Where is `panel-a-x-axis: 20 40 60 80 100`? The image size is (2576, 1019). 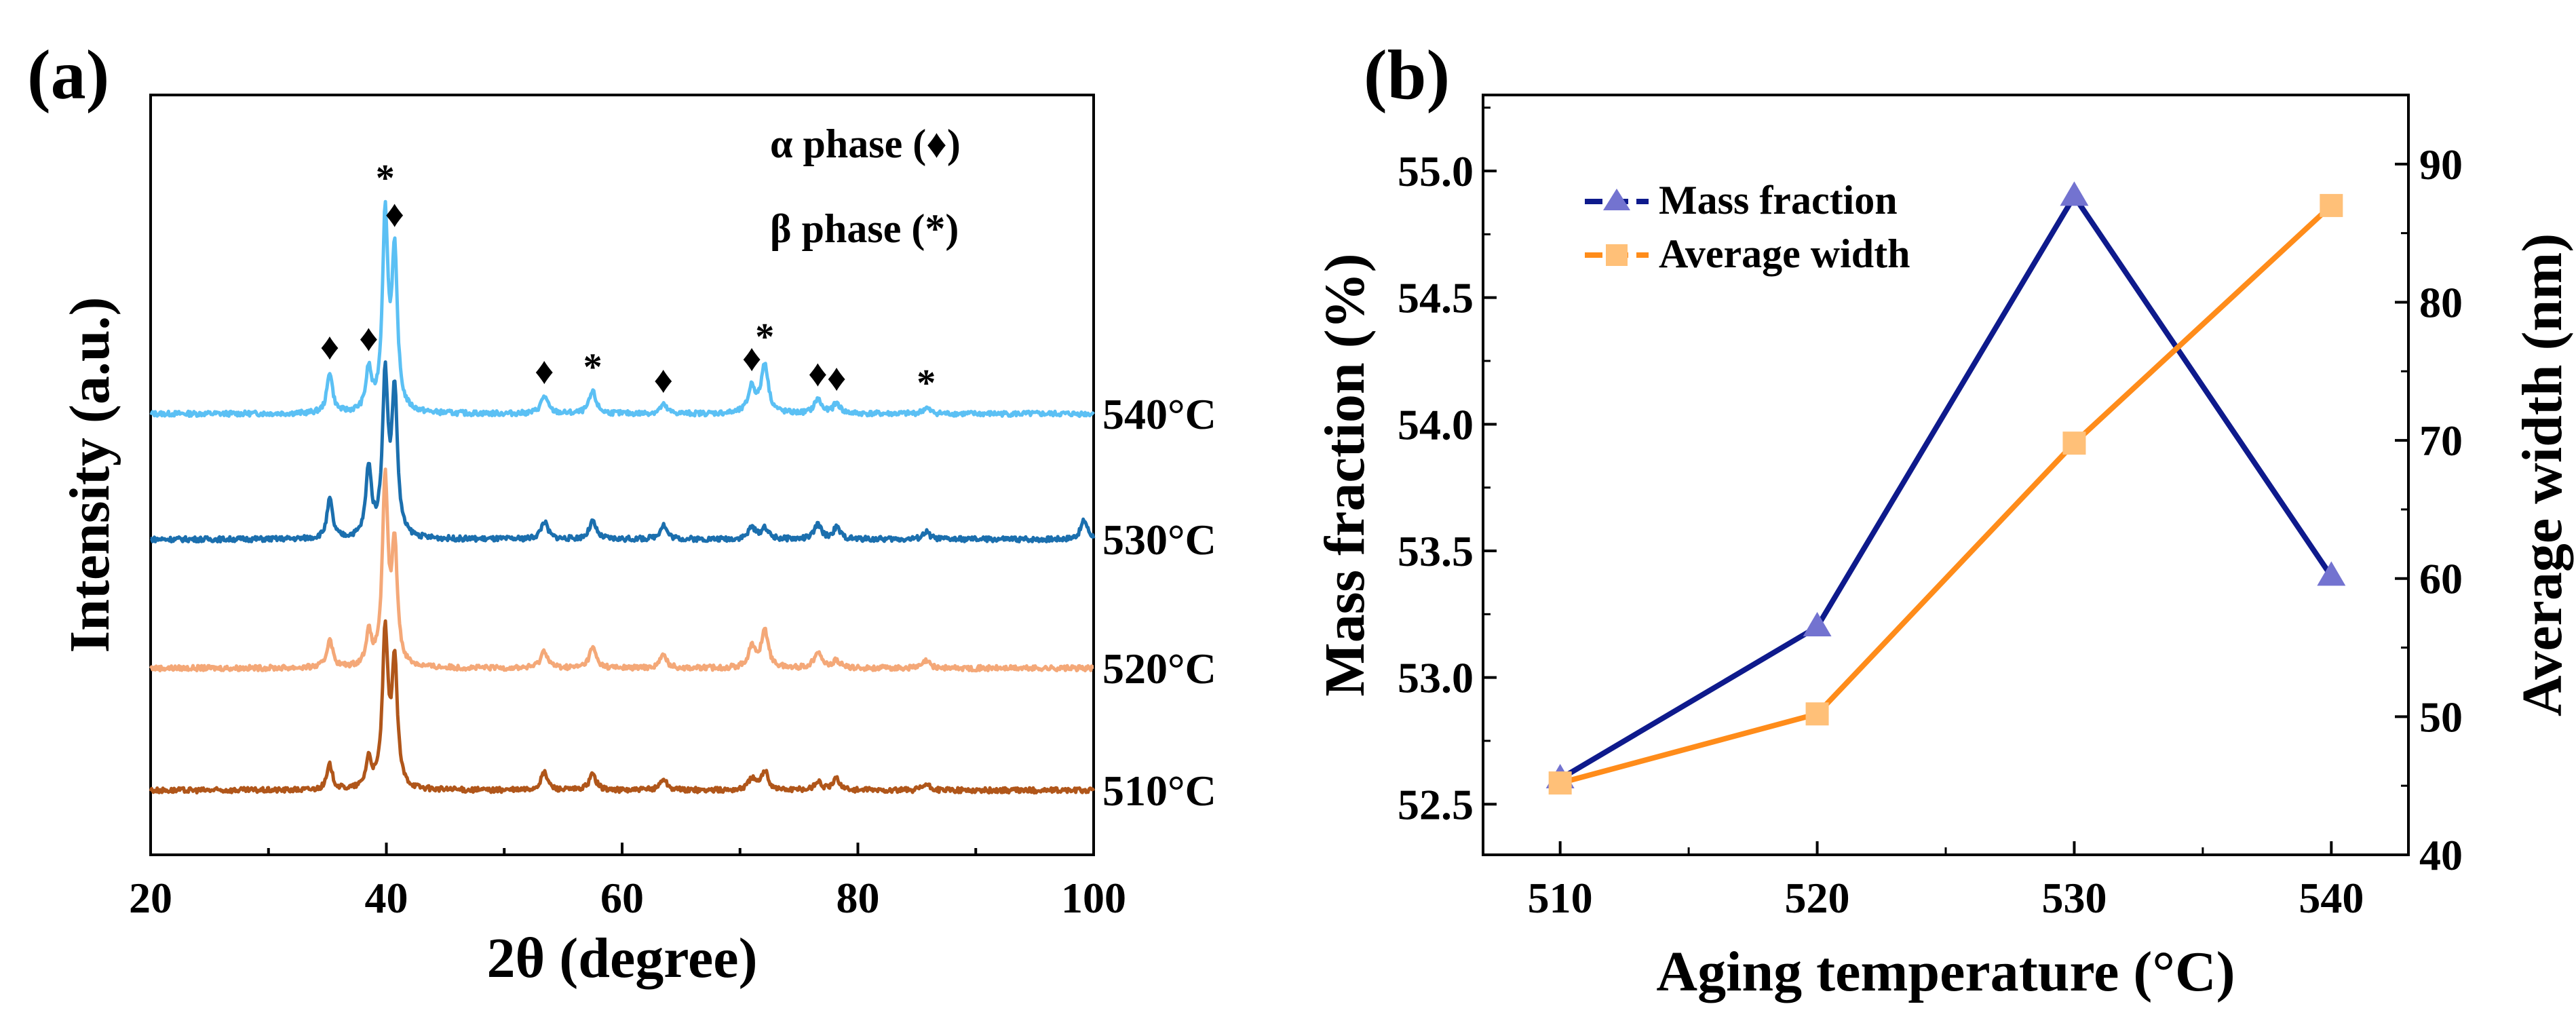 panel-a-x-axis: 20 40 60 80 100 is located at coordinates (627, 883).